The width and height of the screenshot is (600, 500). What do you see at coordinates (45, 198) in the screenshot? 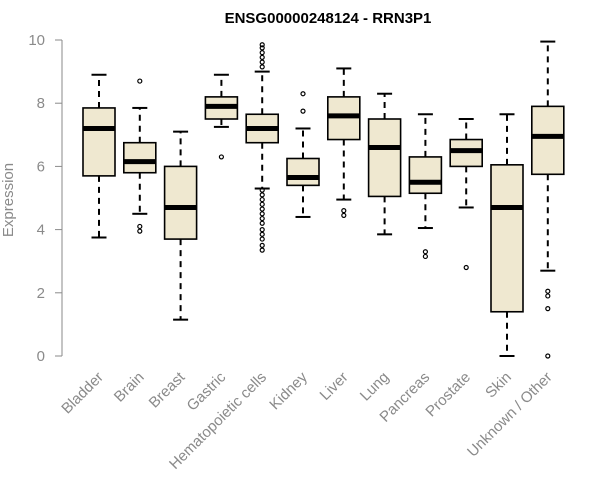
I see `y-axis: 0 2 4 6 8 10` at bounding box center [45, 198].